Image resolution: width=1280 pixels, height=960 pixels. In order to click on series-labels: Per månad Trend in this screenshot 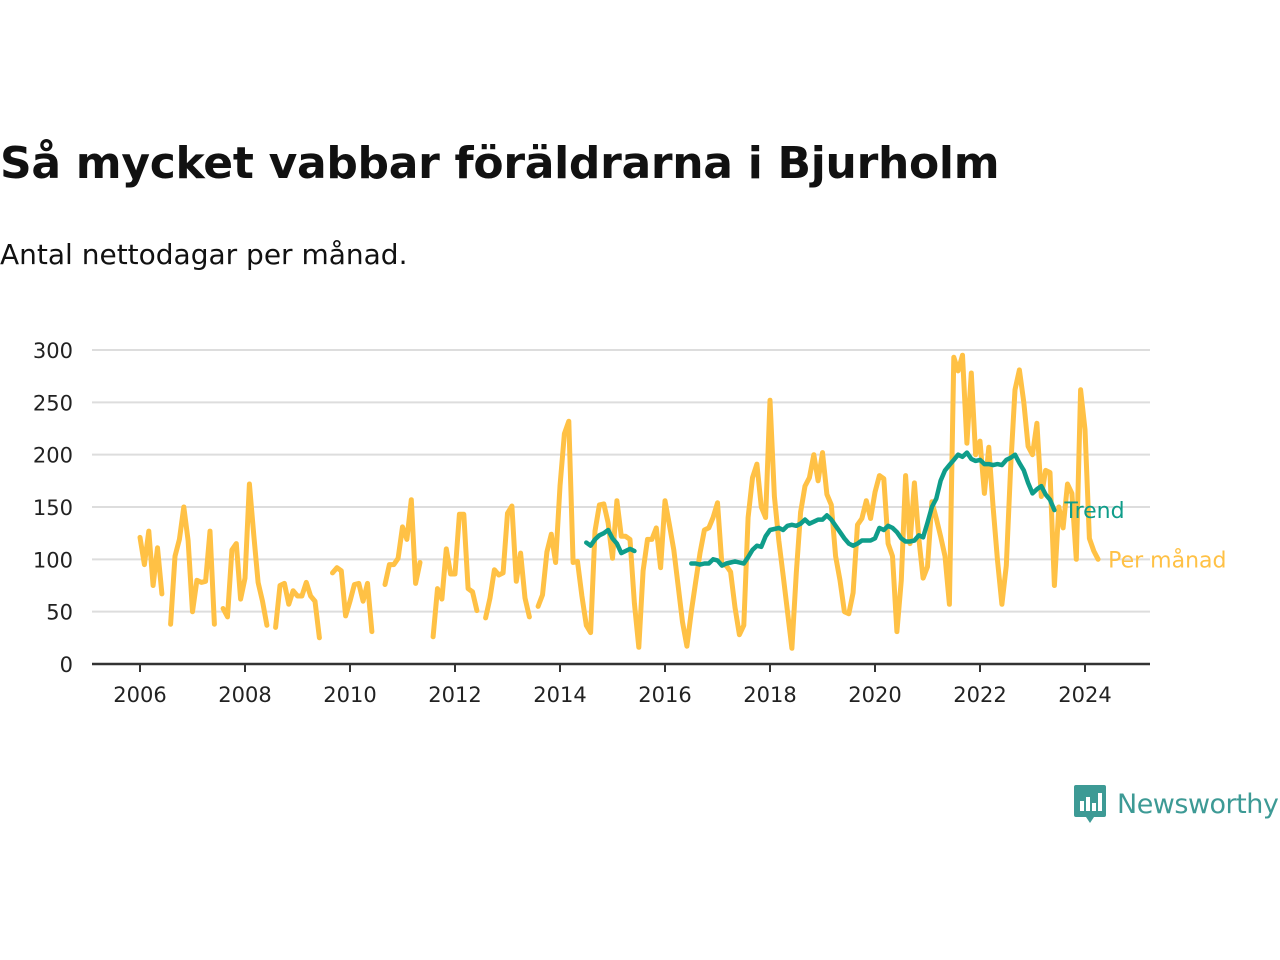, I will do `click(1144, 536)`.